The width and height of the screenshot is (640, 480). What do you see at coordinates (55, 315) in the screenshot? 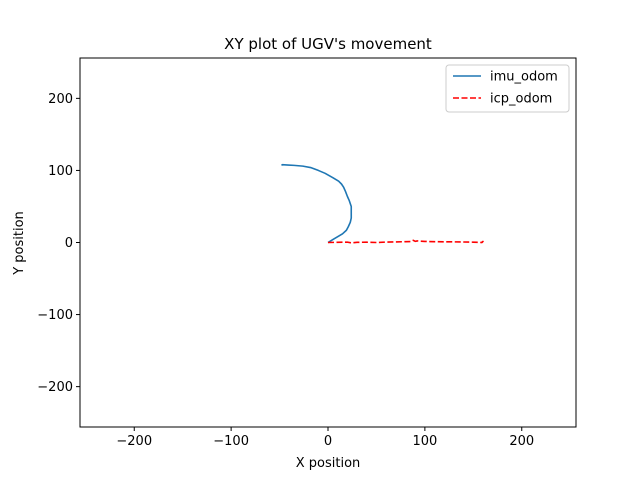
I see `y-tick-label: −100` at bounding box center [55, 315].